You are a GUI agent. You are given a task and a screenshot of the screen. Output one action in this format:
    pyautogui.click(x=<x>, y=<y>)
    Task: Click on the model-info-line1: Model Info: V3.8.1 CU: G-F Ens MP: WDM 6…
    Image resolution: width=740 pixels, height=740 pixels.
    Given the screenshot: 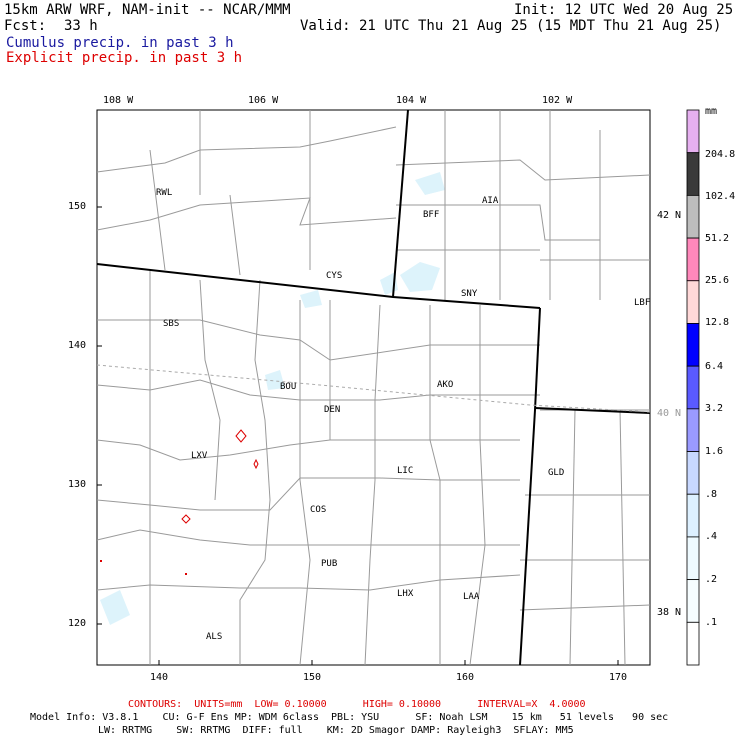 What is the action you would take?
    pyautogui.click(x=349, y=717)
    